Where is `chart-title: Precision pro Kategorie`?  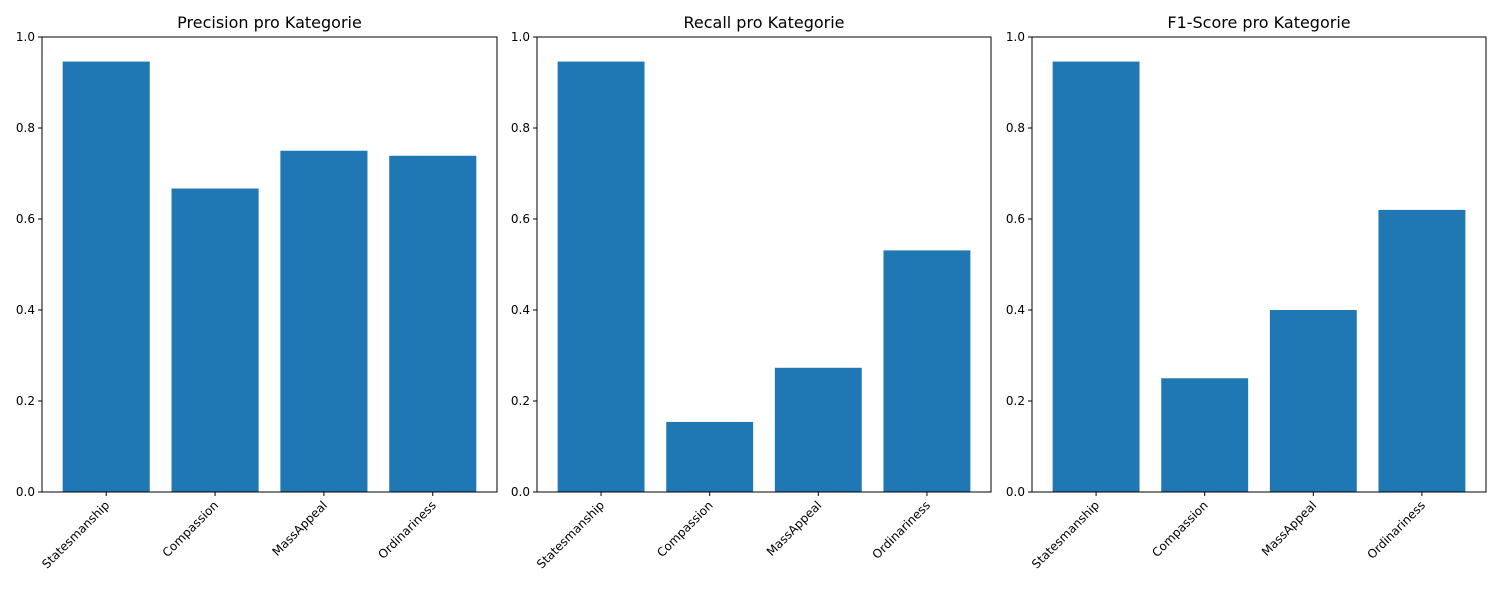
chart-title: Precision pro Kategorie is located at coordinates (269, 22).